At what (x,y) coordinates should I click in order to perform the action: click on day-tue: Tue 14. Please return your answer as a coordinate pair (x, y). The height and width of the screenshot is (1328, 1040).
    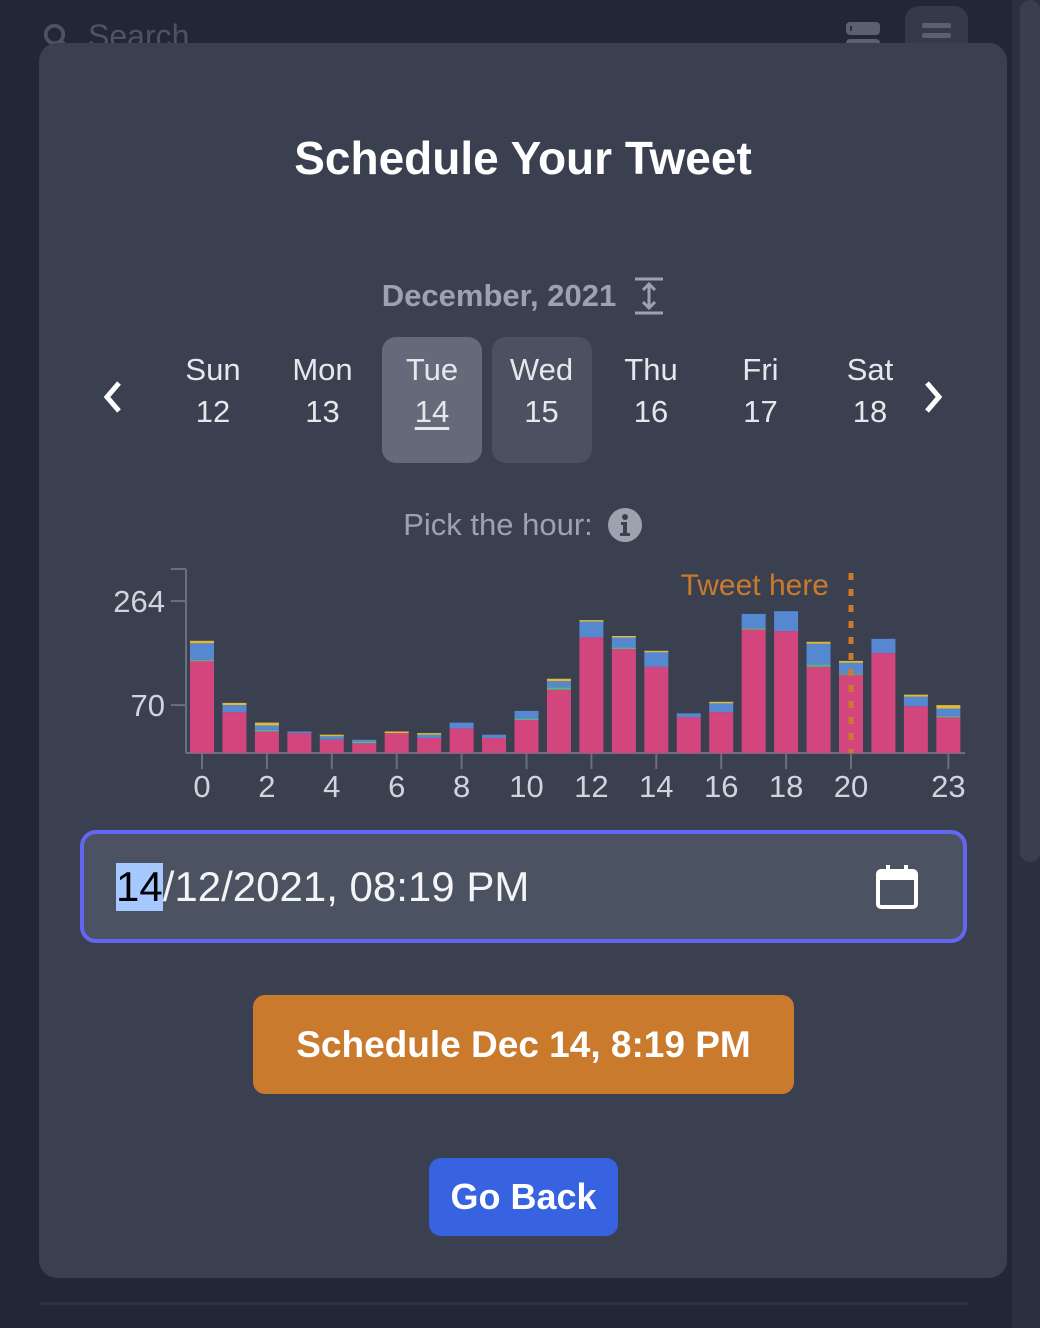
    Looking at the image, I should click on (432, 400).